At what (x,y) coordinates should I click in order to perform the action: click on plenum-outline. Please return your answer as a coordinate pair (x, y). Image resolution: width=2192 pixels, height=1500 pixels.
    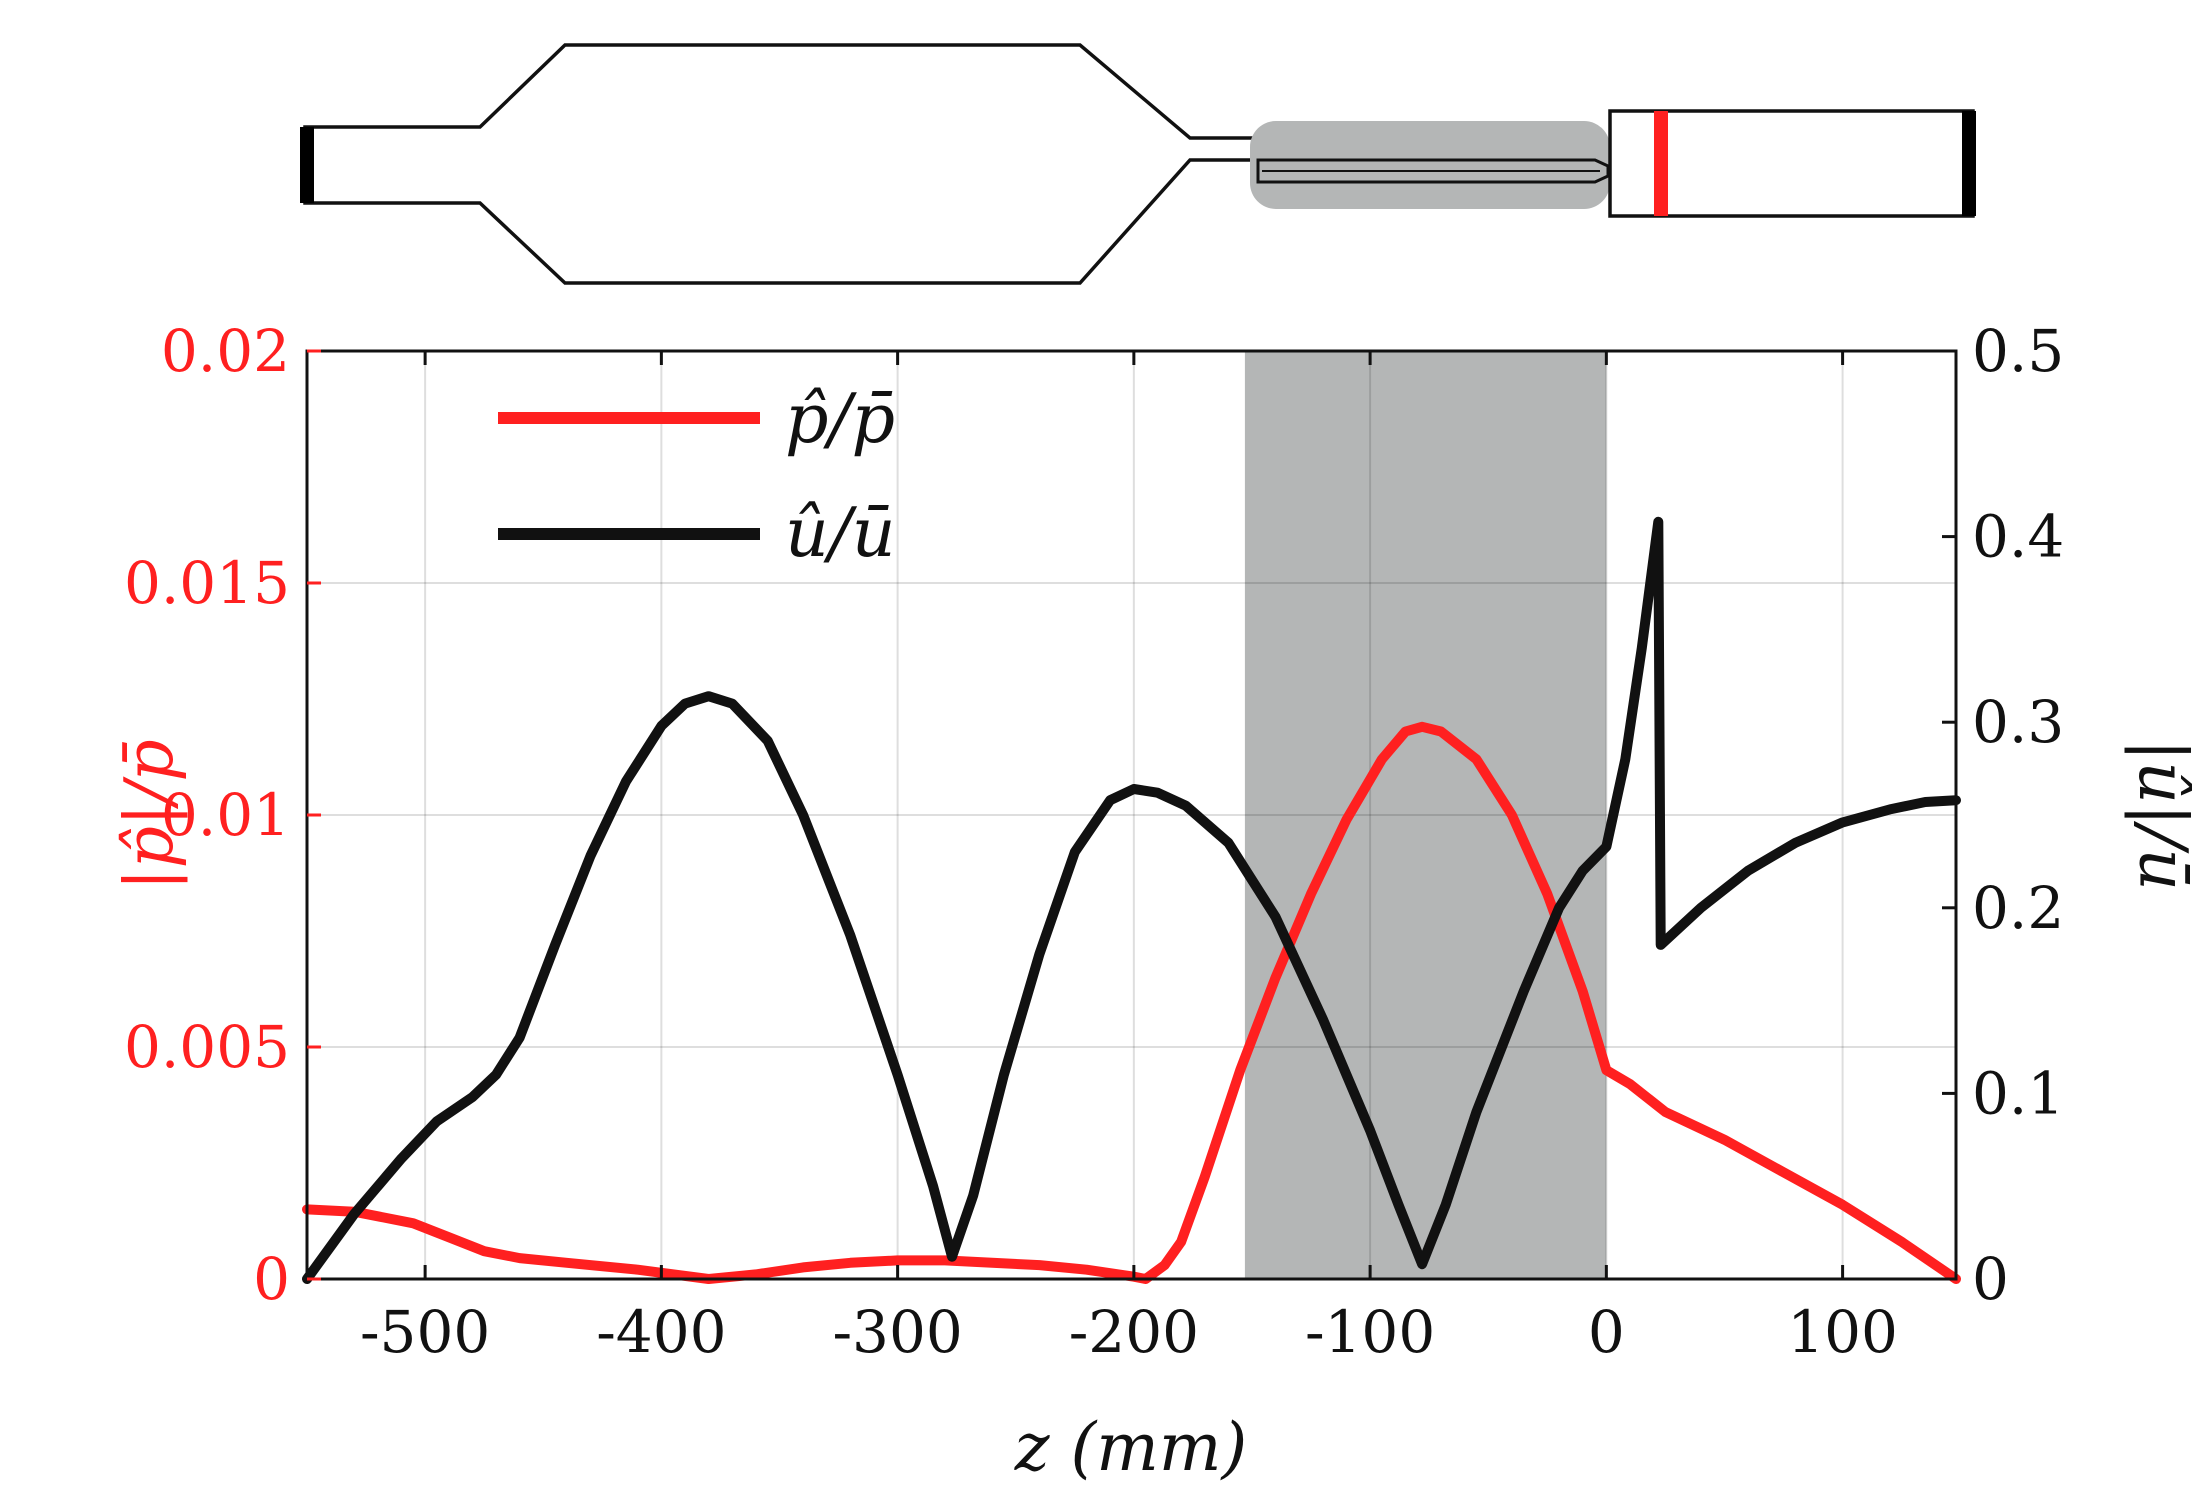
    Looking at the image, I should click on (780, 164).